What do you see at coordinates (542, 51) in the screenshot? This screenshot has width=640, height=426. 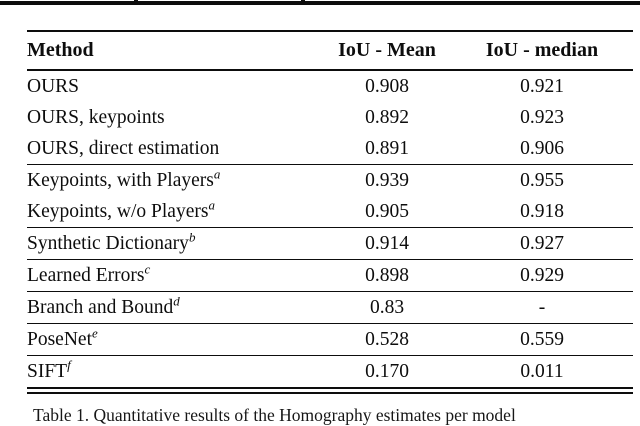 I see `column-header-iou-median: IoU - median` at bounding box center [542, 51].